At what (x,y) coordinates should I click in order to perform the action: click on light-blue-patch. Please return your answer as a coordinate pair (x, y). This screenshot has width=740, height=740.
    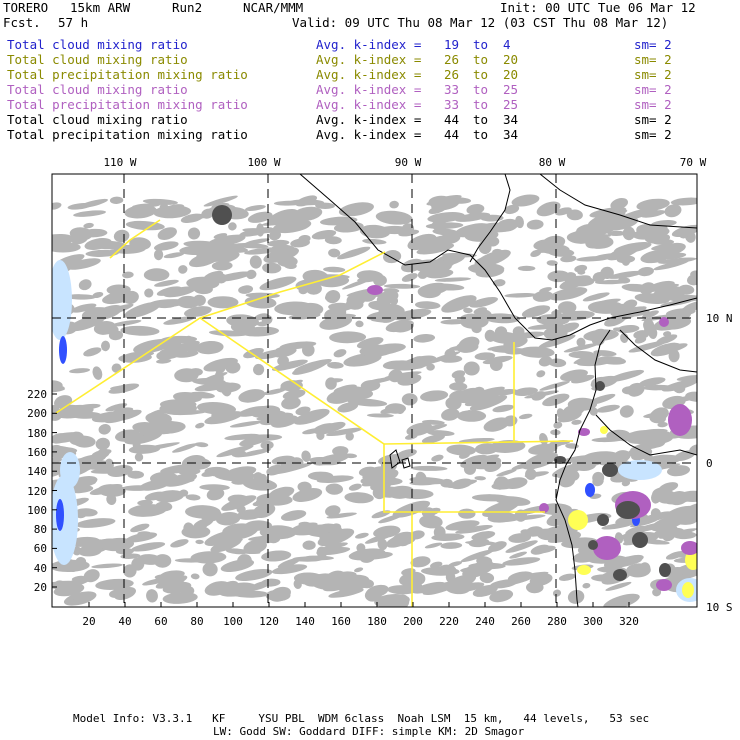
    Looking at the image, I should click on (65, 520).